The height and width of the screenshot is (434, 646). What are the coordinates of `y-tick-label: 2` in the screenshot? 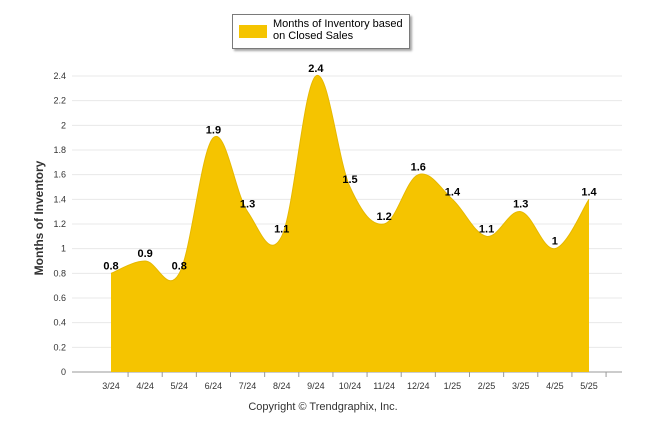 It's located at (63, 125).